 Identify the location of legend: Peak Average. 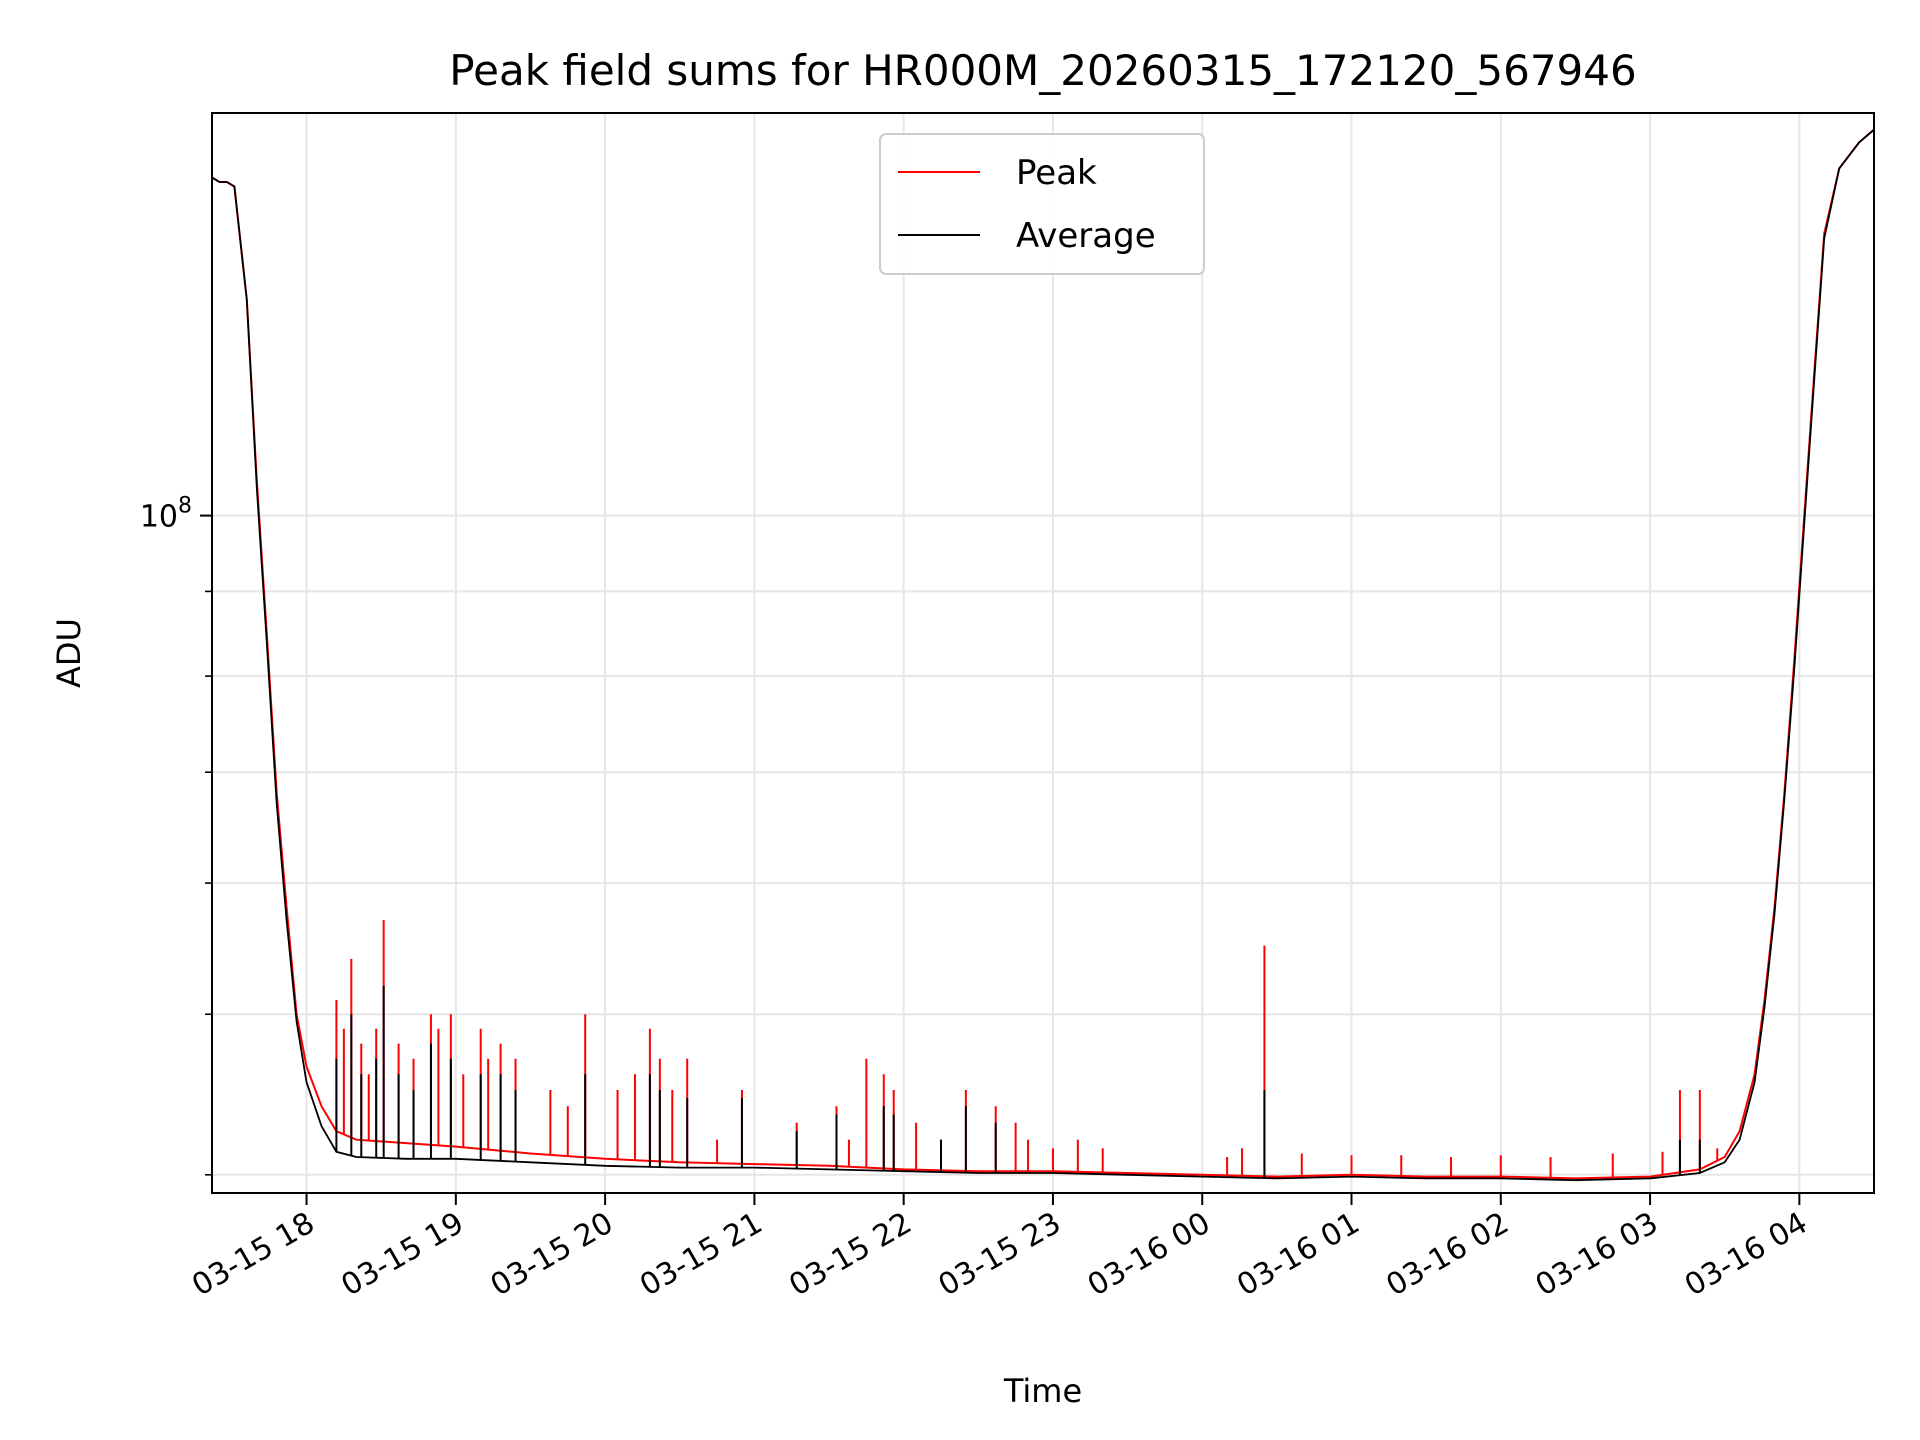
(1042, 204).